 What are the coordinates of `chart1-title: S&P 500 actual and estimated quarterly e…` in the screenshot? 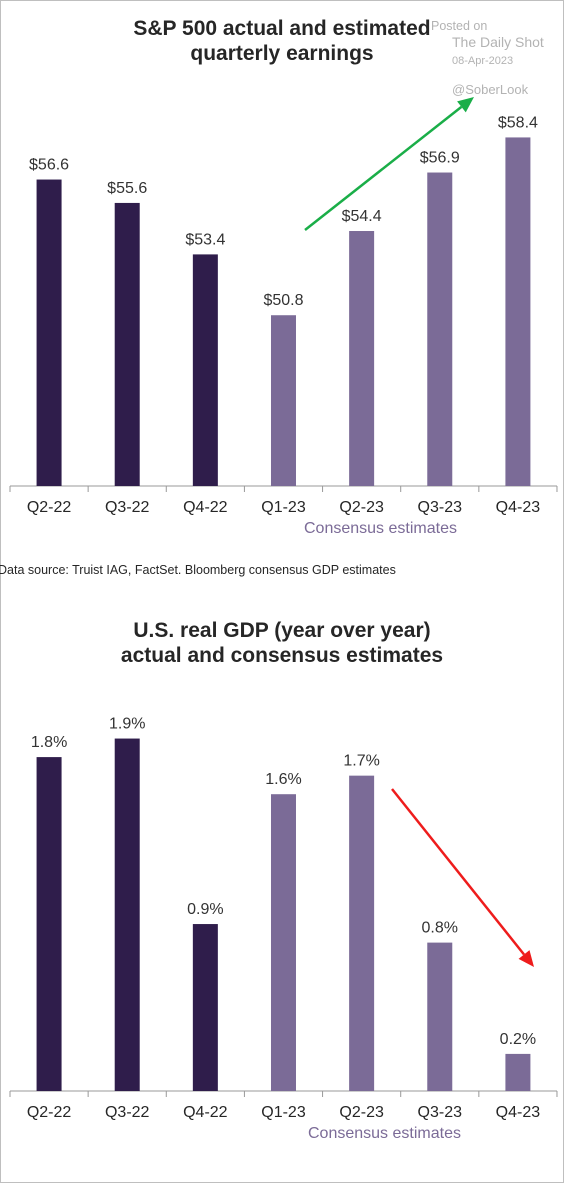 It's located at (282, 41).